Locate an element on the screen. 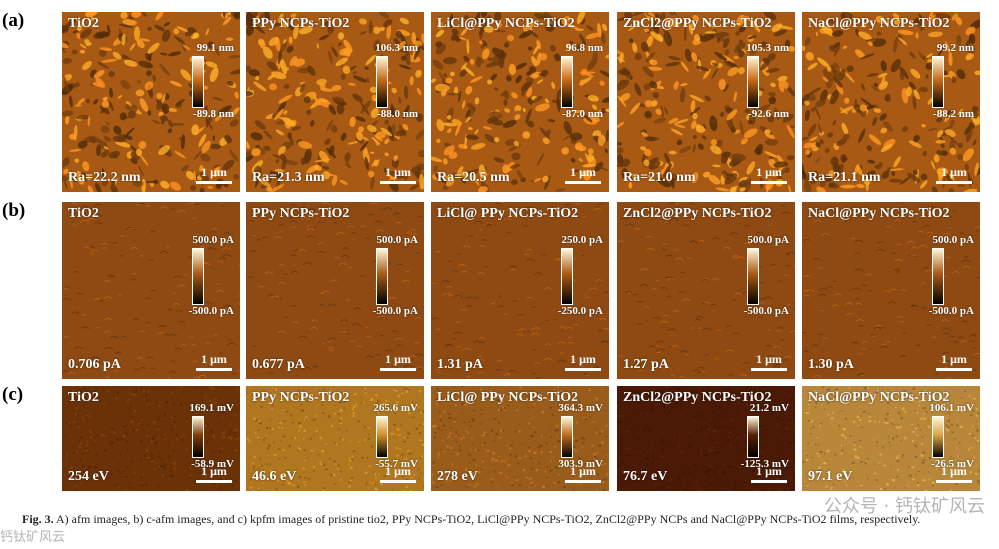 This screenshot has height=549, width=999. row-label-2: (c) is located at coordinates (13, 394).